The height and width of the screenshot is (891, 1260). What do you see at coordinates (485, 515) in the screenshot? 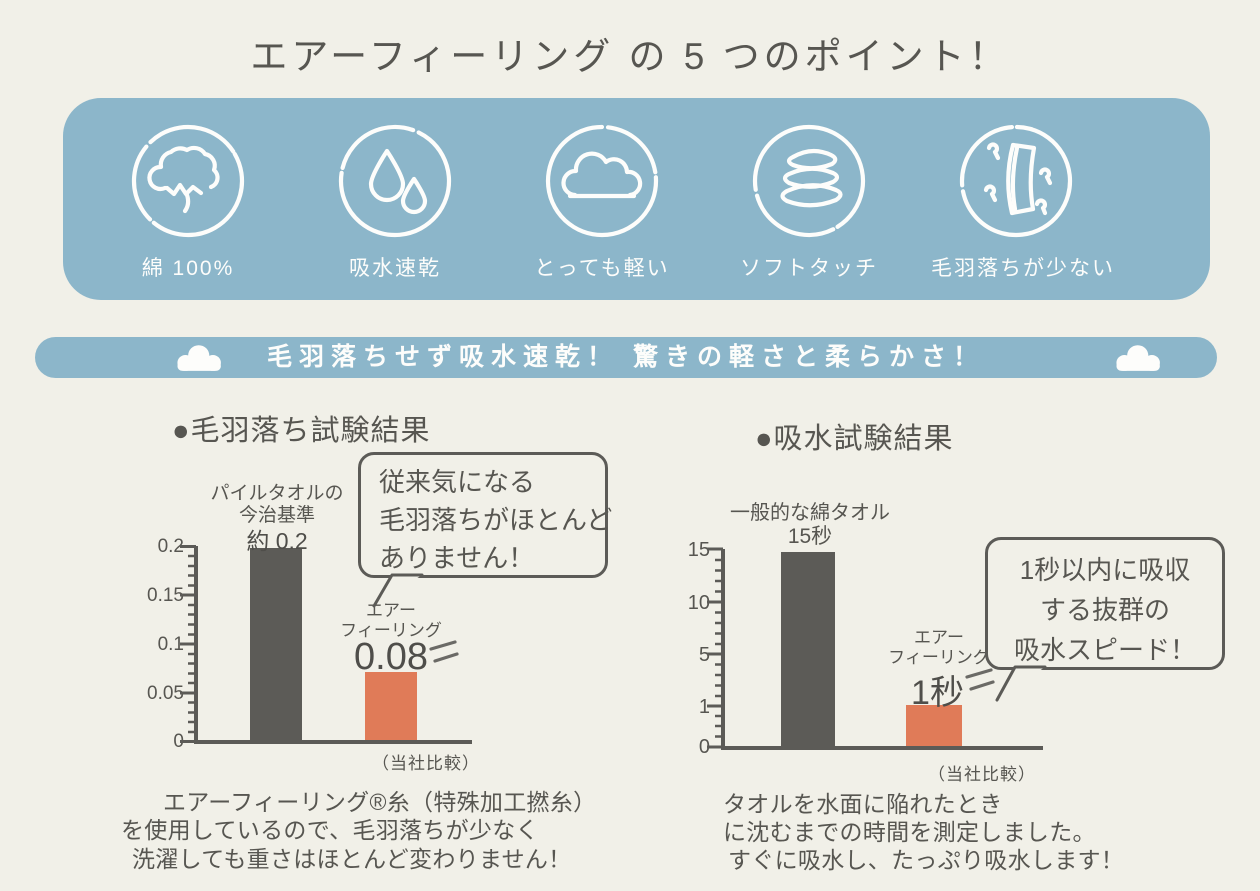
I see `speech-bubble-lint: 従来気になる 毛羽落ちがほとんど ありません！` at bounding box center [485, 515].